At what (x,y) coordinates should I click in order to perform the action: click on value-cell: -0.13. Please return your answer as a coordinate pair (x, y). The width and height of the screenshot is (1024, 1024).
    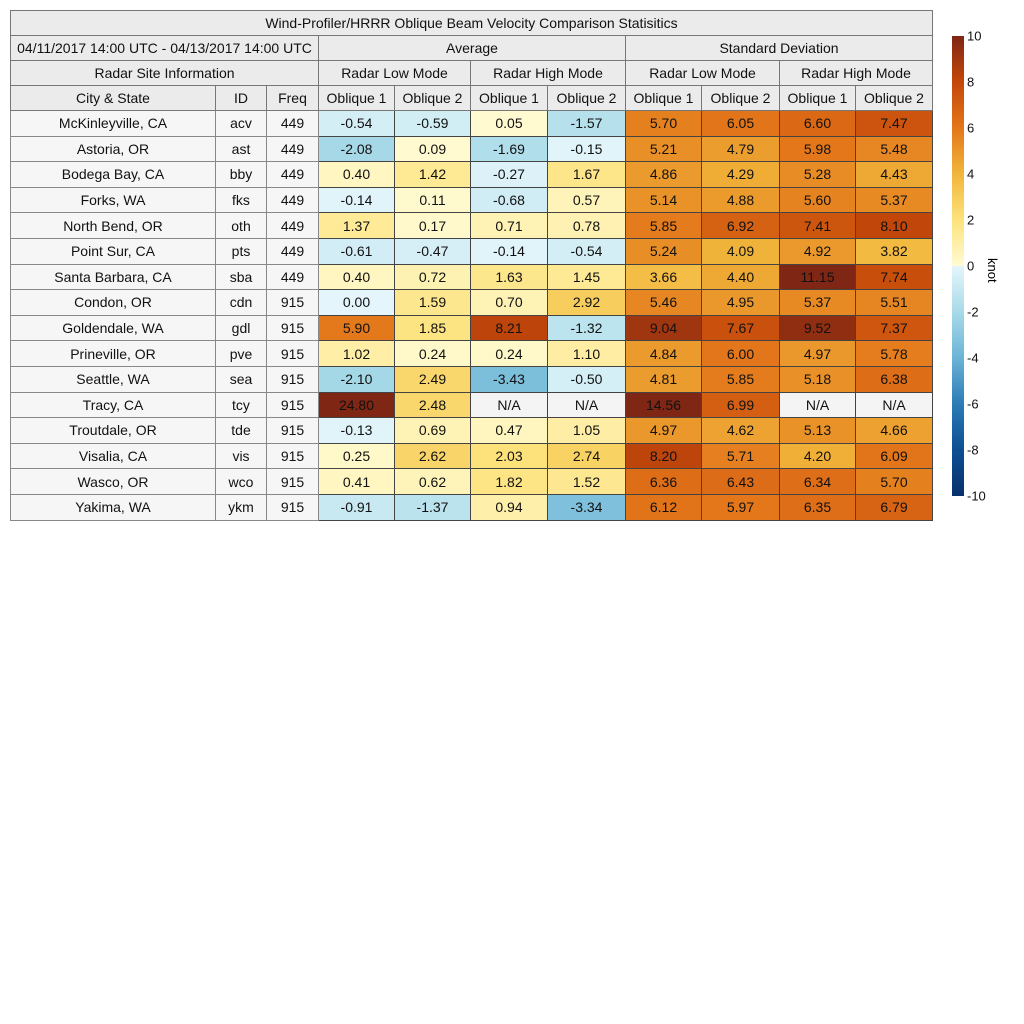
    Looking at the image, I should click on (356, 430).